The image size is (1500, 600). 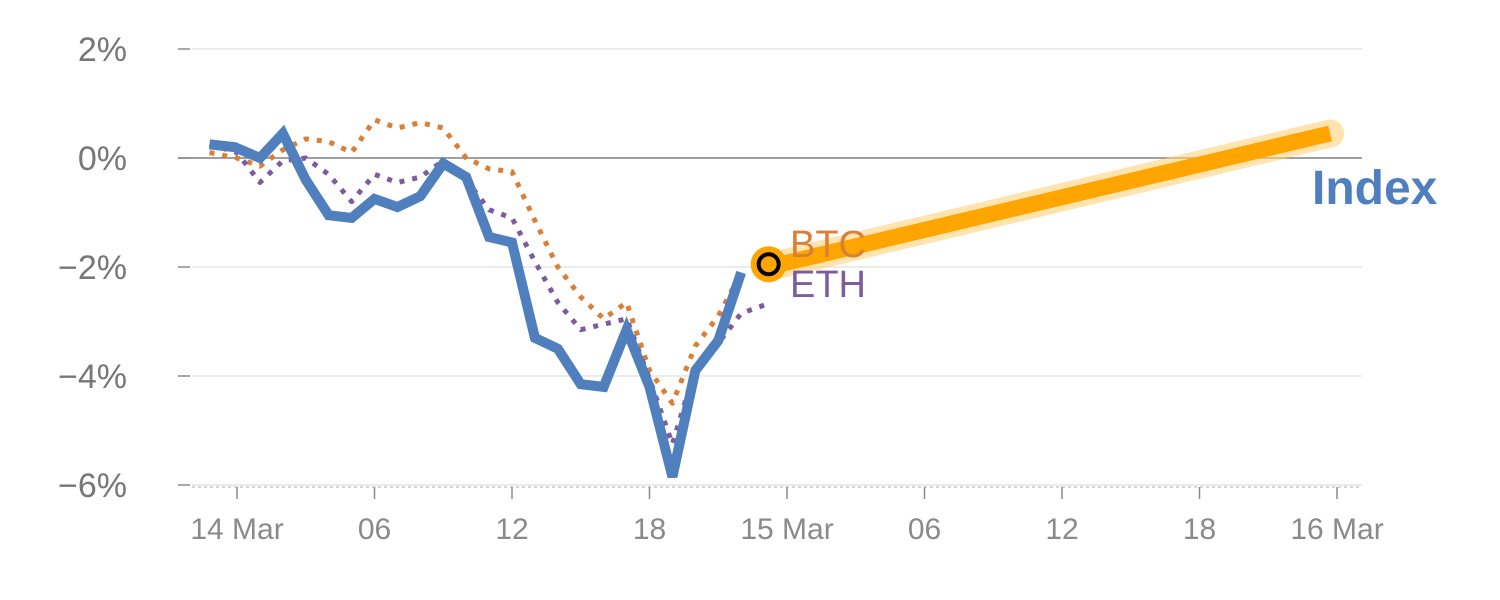 I want to click on index-label: Index, so click(x=1375, y=188).